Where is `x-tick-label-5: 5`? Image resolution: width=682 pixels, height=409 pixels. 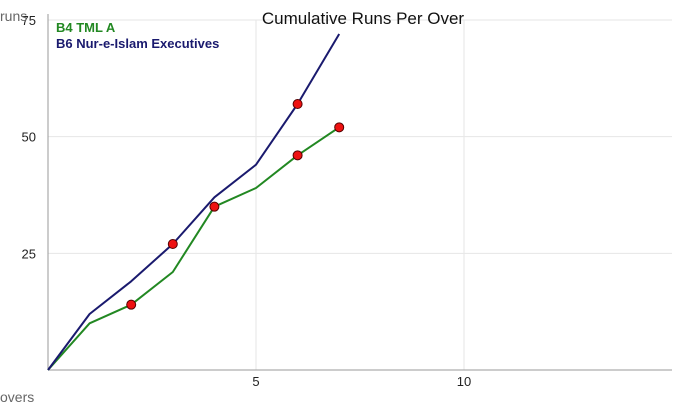
x-tick-label-5: 5 is located at coordinates (255, 381).